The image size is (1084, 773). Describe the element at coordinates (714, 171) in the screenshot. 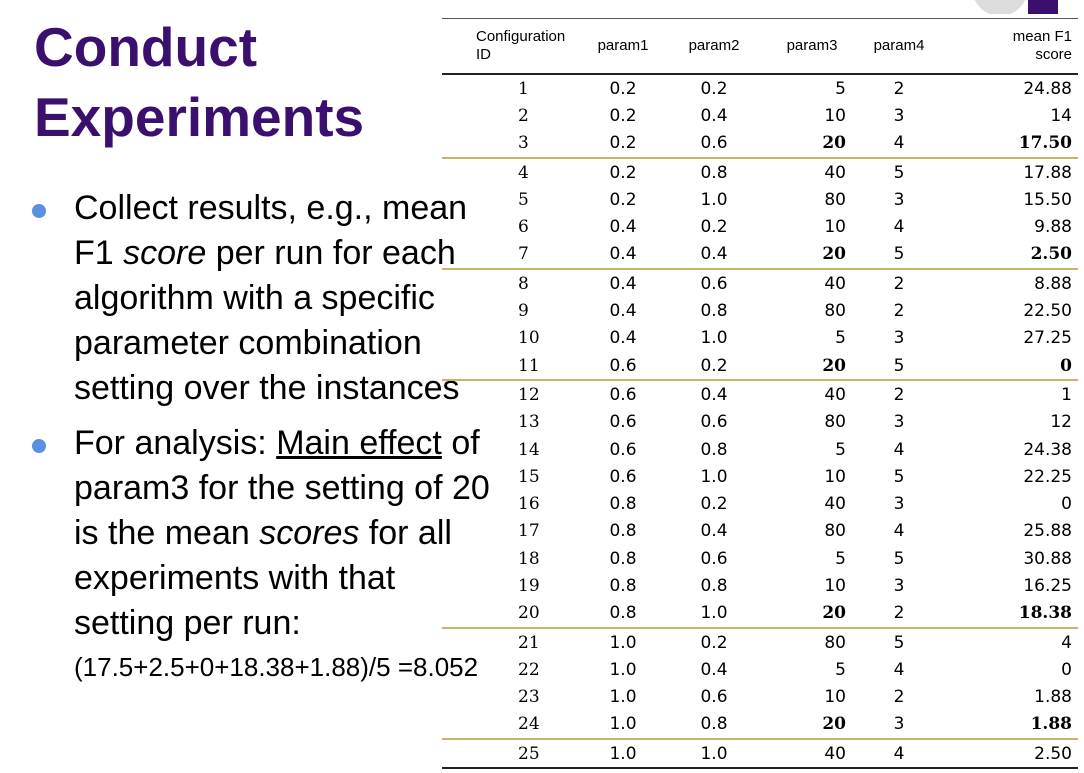

I see `cell-param2: 0.8` at that location.